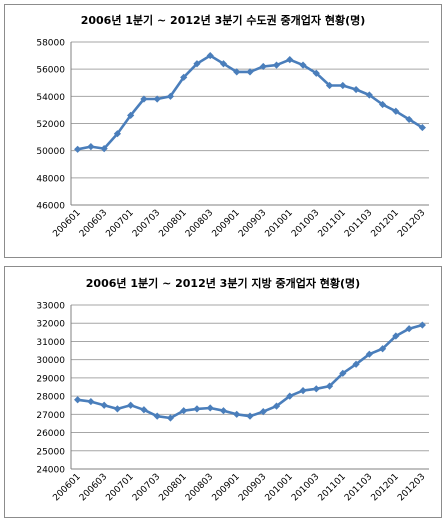 This screenshot has height=522, width=448. I want to click on y-tick-label: 29000, so click(50, 379).